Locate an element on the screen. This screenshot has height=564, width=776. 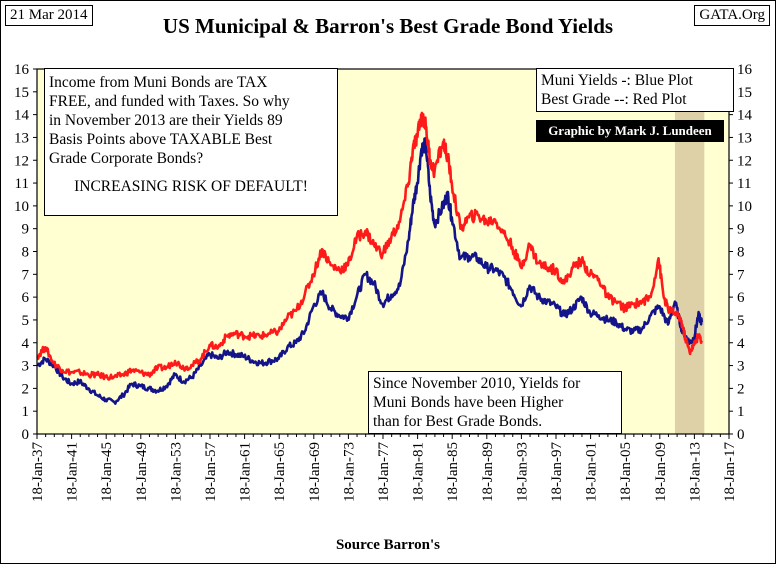
x-tick-label: 18-Jan-45 is located at coordinates (107, 472).